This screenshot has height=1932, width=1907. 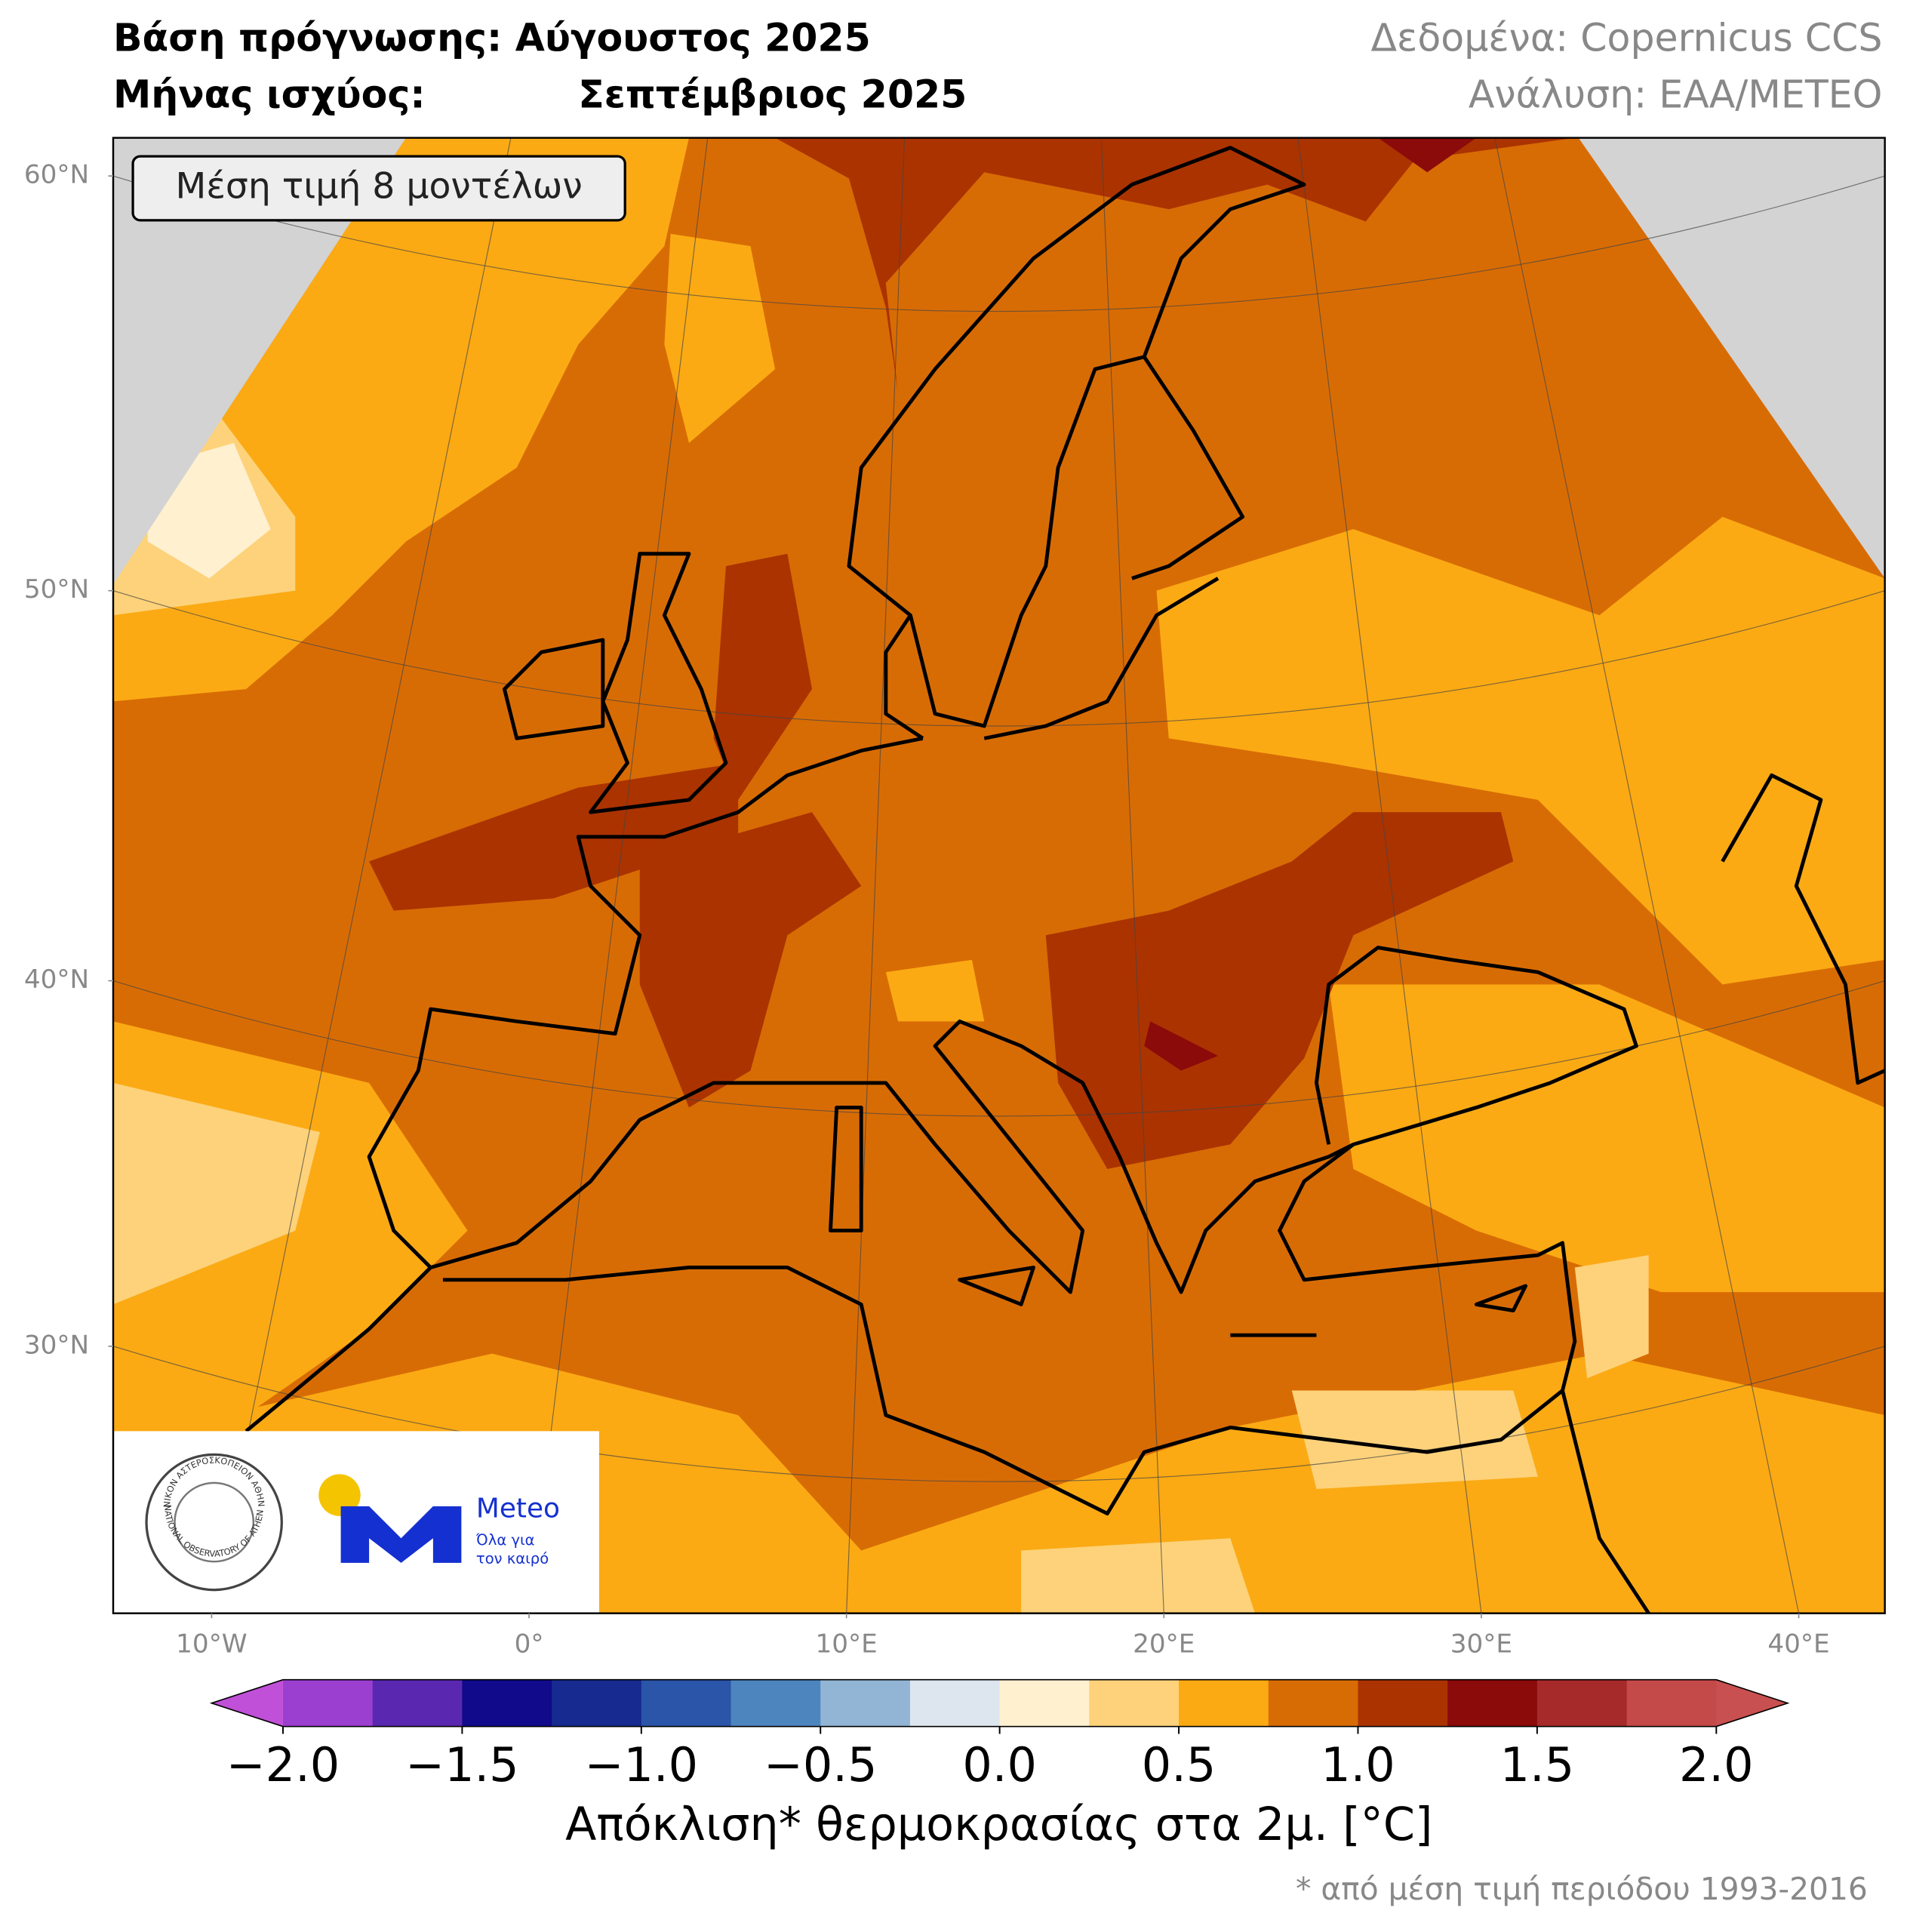 What do you see at coordinates (401, 1534) in the screenshot?
I see `meteo-mark` at bounding box center [401, 1534].